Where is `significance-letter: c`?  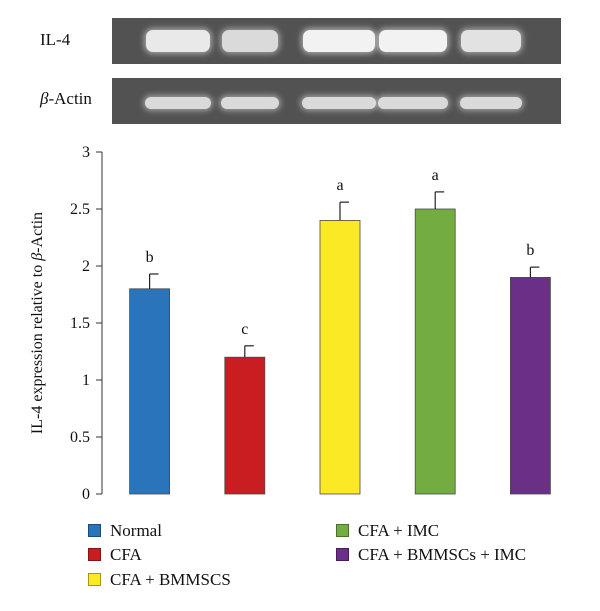
significance-letter: c is located at coordinates (244, 329).